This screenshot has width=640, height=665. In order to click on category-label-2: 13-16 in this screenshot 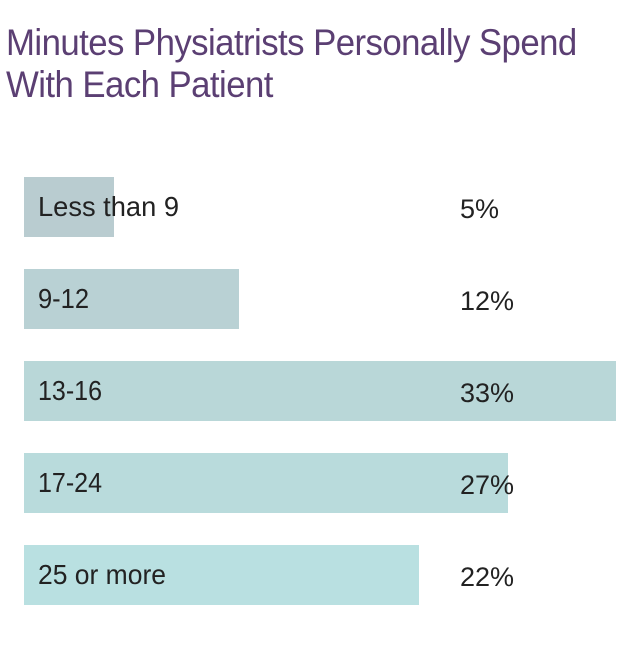, I will do `click(70, 390)`.